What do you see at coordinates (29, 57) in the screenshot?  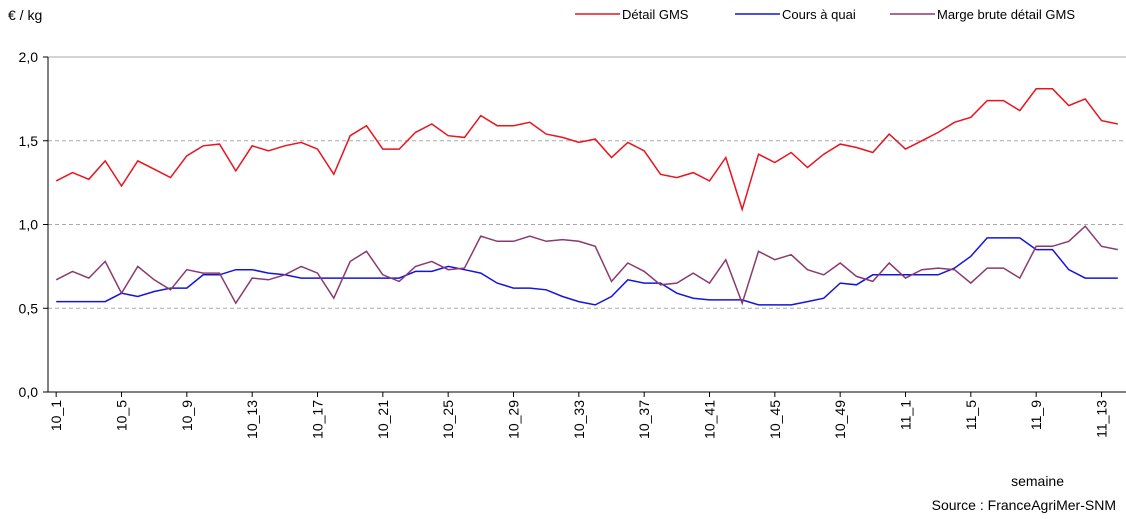 I see `y-tick-label: 2,0` at bounding box center [29, 57].